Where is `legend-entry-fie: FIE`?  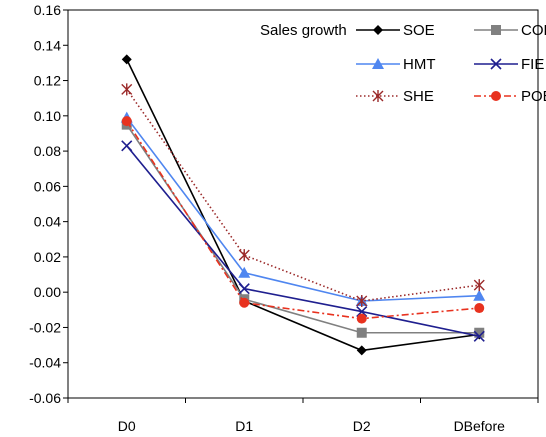 legend-entry-fie: FIE is located at coordinates (509, 64).